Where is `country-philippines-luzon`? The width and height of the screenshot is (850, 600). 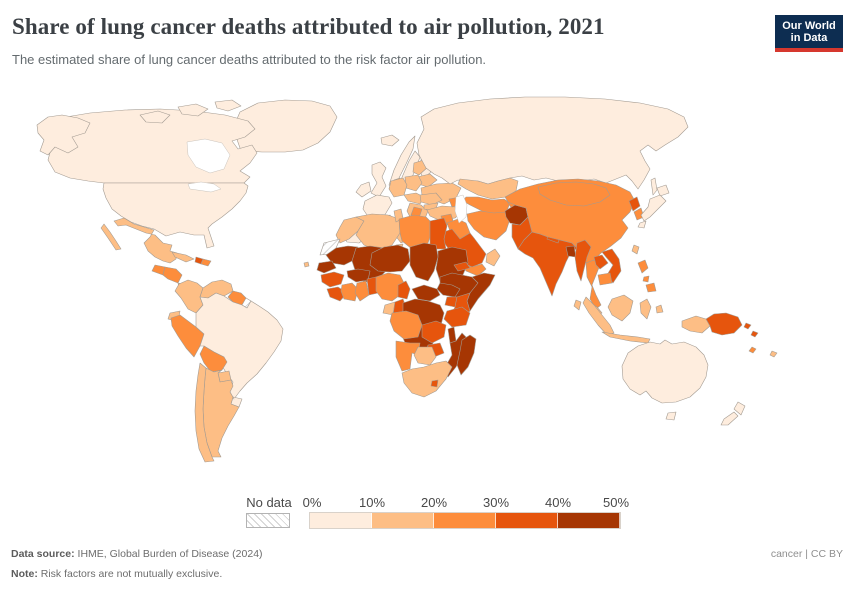 country-philippines-luzon is located at coordinates (643, 266).